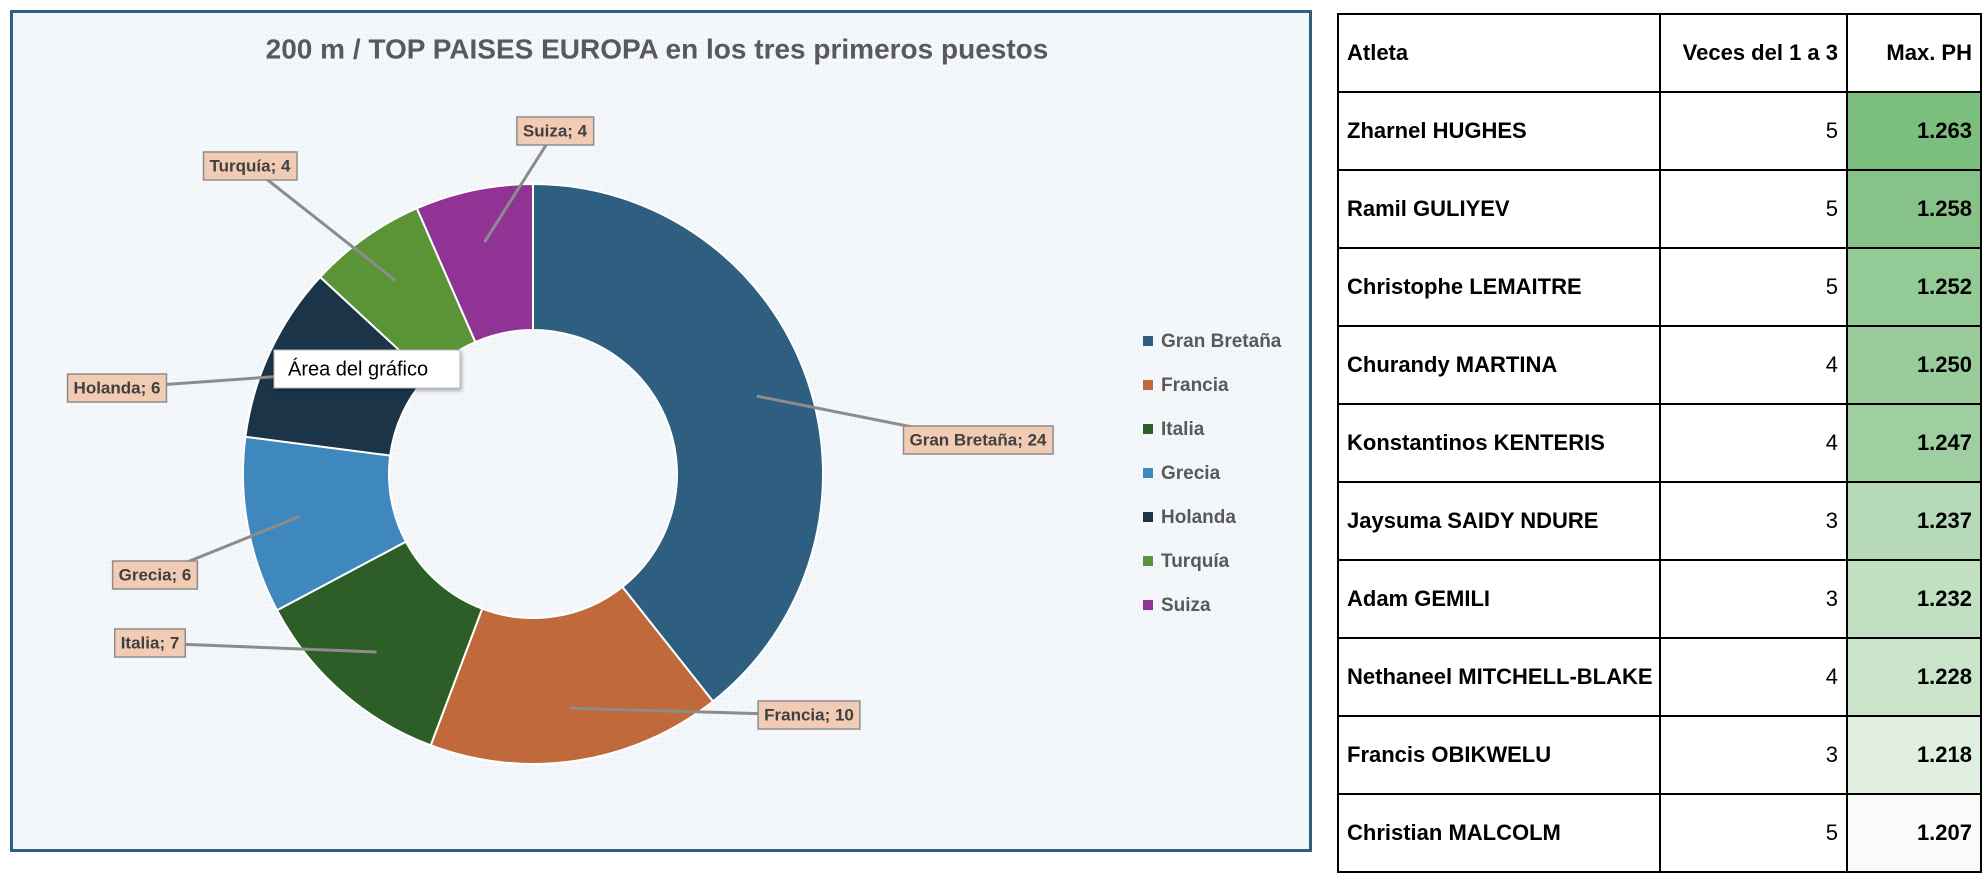  I want to click on data-label: Gran Bretaña; 24, so click(979, 439).